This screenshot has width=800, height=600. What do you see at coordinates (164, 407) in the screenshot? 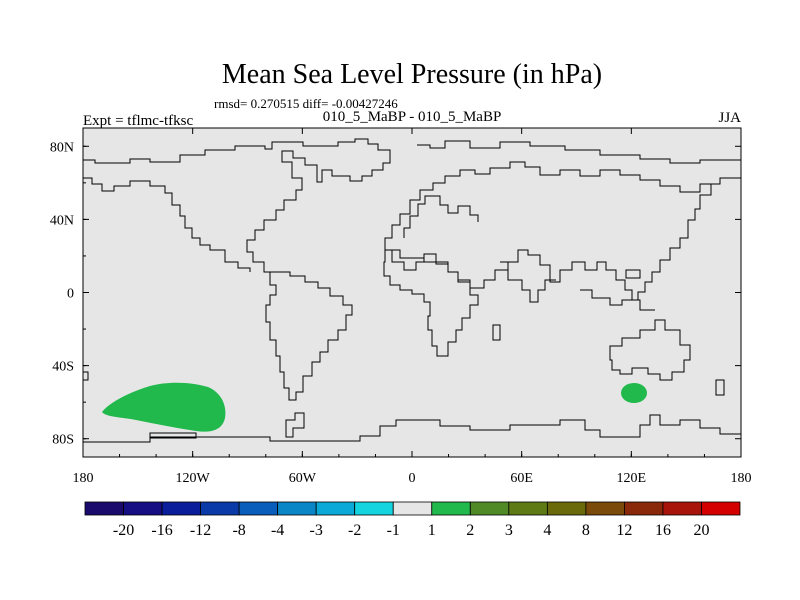
I see `south-pacific-anomaly` at bounding box center [164, 407].